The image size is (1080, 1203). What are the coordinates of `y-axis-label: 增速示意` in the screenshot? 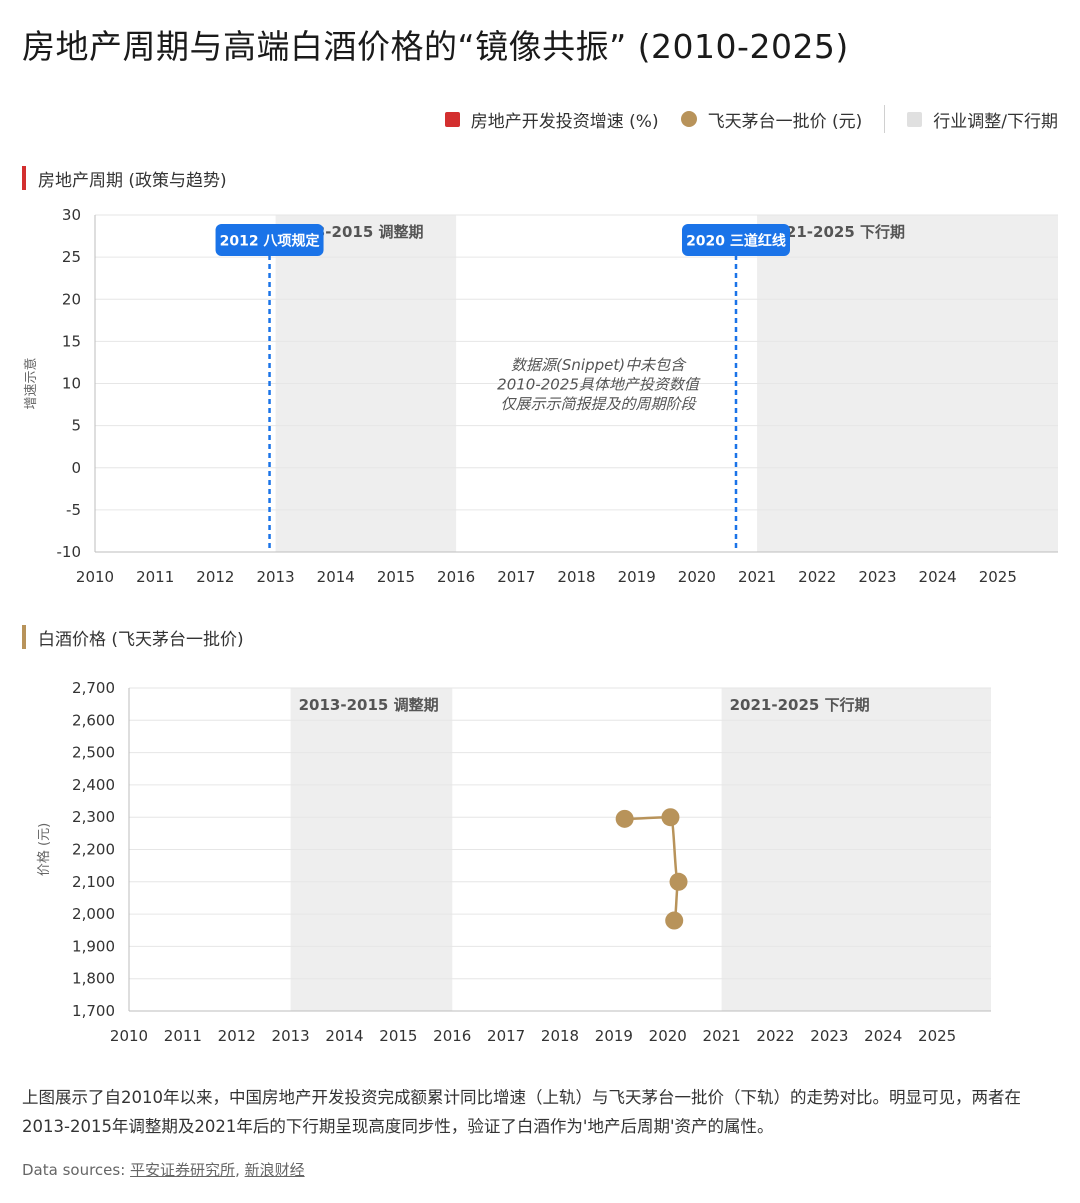 It's located at (31, 383).